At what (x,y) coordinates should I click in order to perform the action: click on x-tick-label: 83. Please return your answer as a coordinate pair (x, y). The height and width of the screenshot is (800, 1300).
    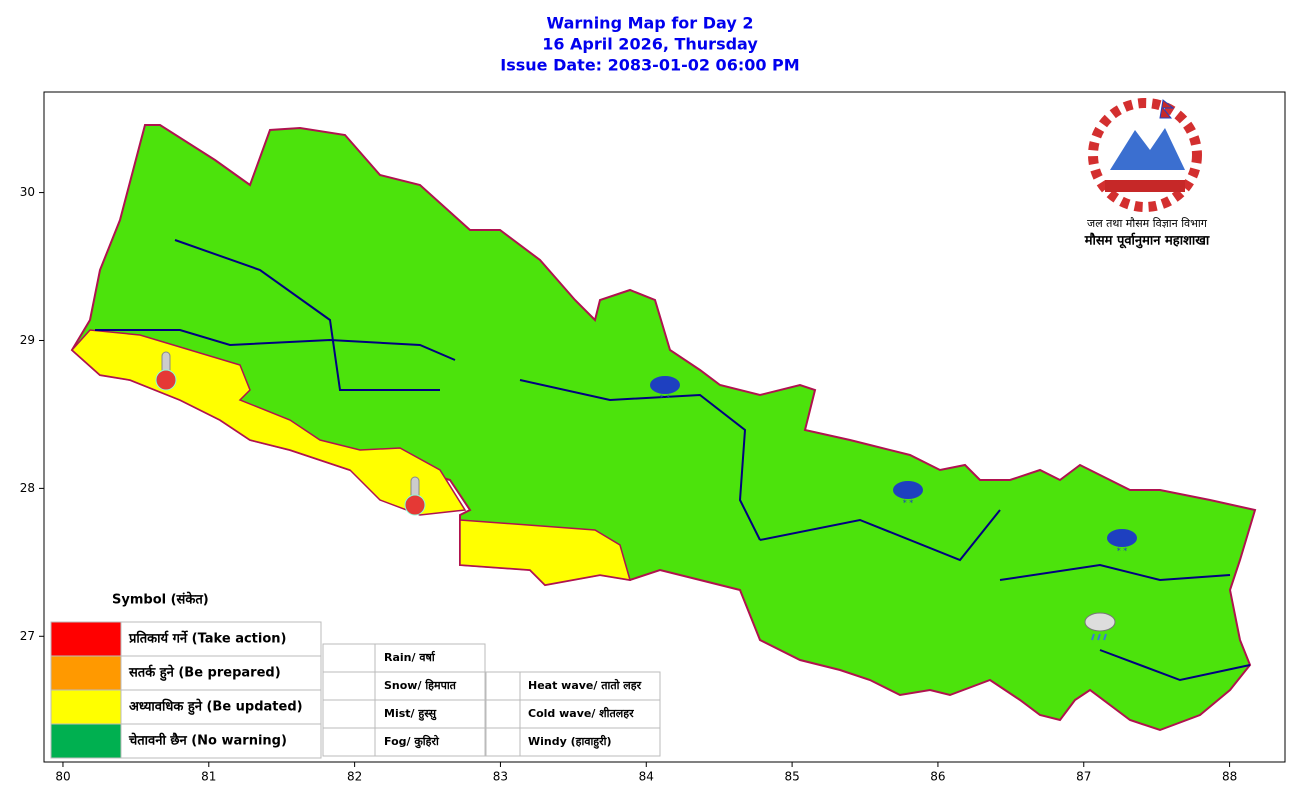
    Looking at the image, I should click on (500, 777).